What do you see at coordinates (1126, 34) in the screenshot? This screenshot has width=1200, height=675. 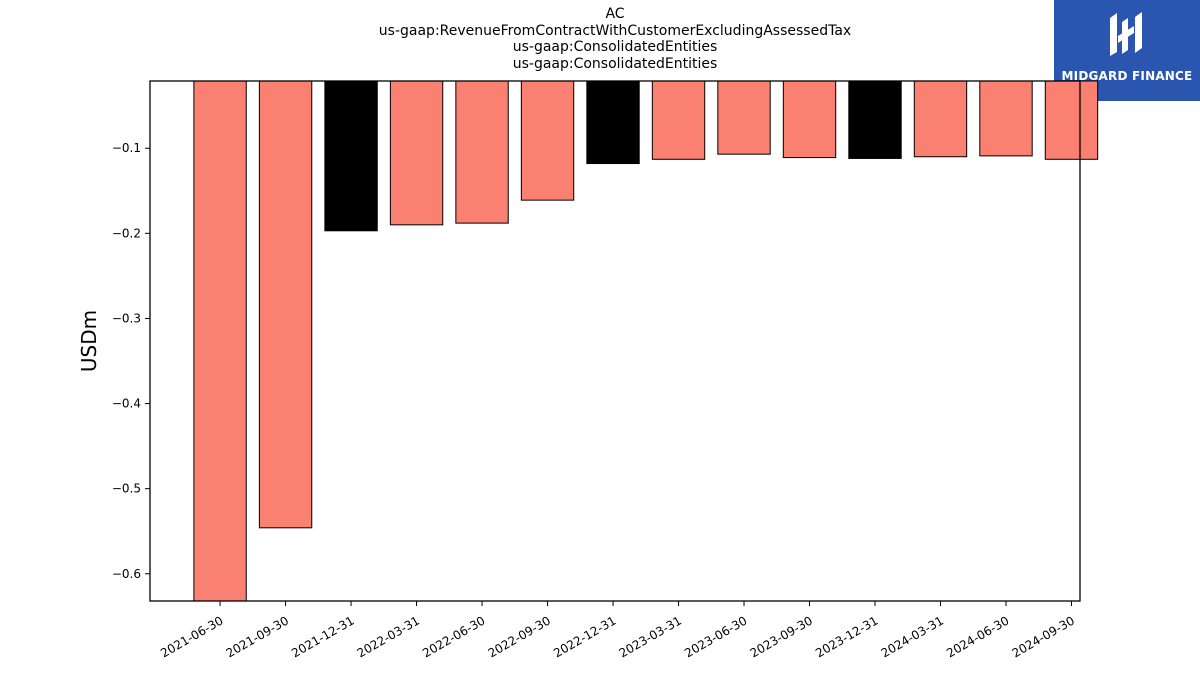 I see `logo-mark-icon` at bounding box center [1126, 34].